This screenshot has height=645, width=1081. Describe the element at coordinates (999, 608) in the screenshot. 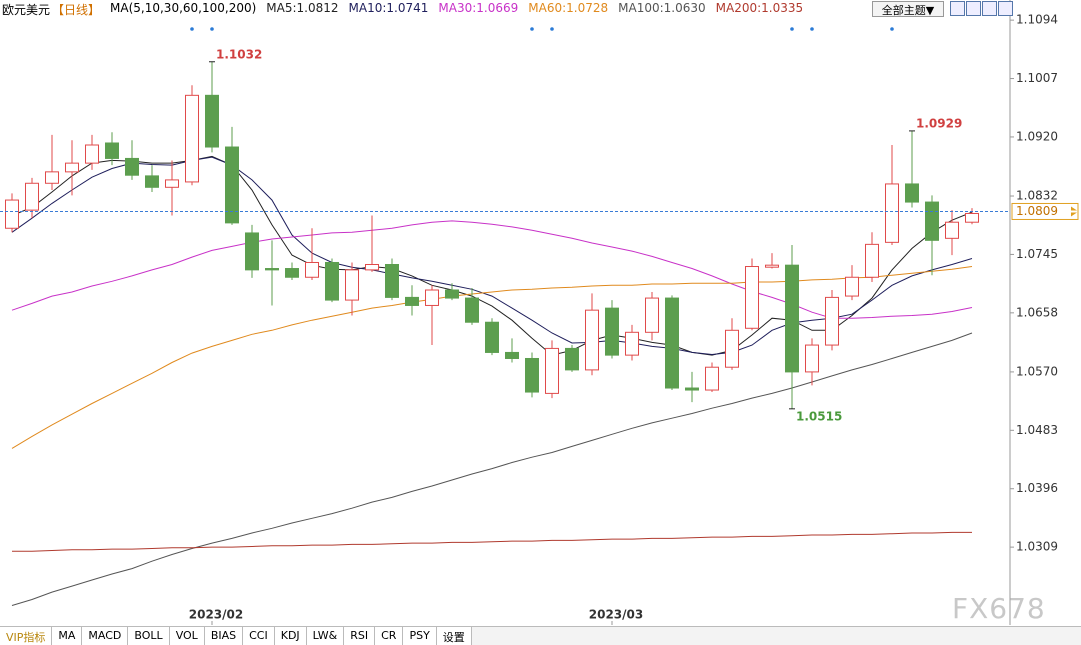

I see `watermark: FX678` at that location.